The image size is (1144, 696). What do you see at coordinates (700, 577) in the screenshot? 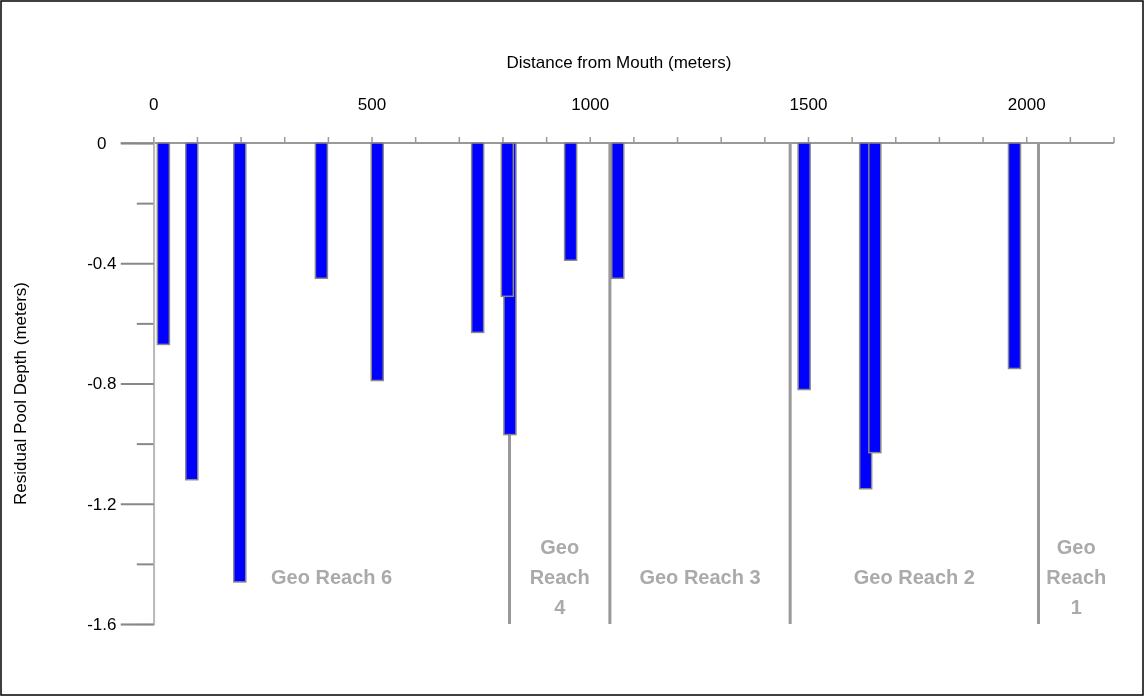
I see `annotation: Geo Reach 3` at bounding box center [700, 577].